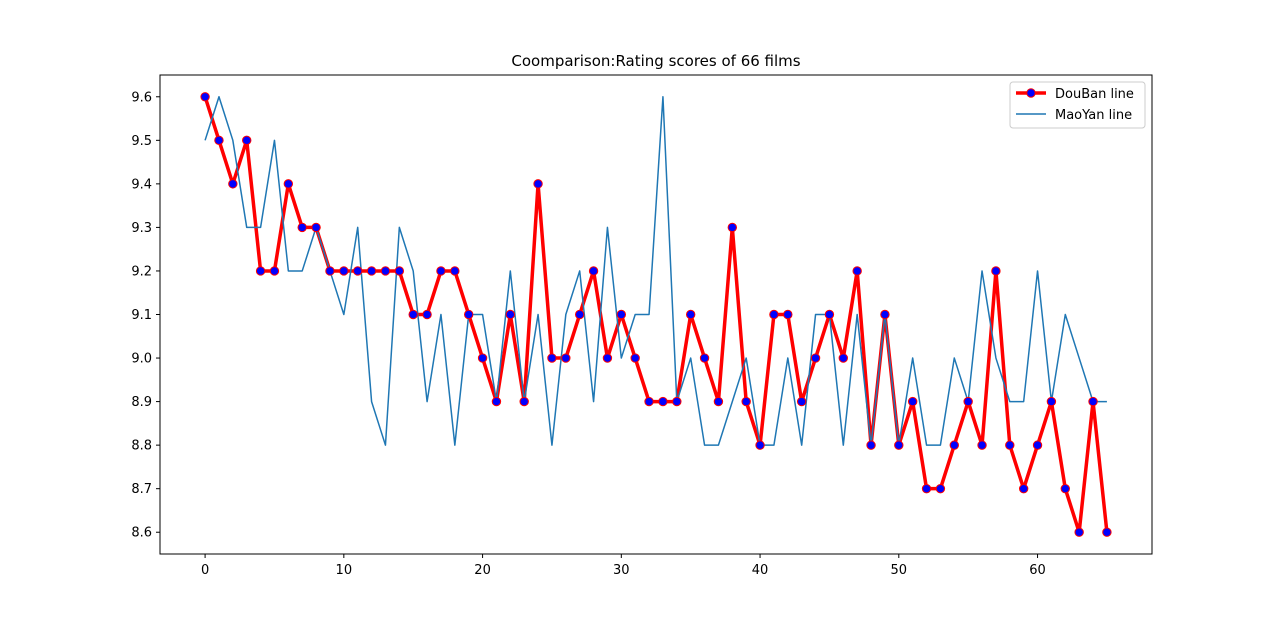  What do you see at coordinates (141, 359) in the screenshot?
I see `y-tick-label: 9.0` at bounding box center [141, 359].